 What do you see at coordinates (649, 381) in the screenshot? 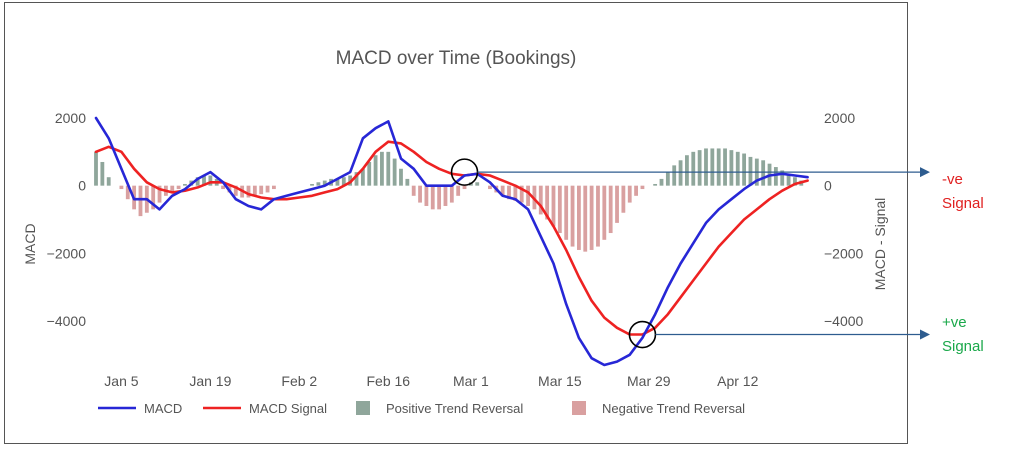
I see `x-tick-label: Mar 29` at bounding box center [649, 381].